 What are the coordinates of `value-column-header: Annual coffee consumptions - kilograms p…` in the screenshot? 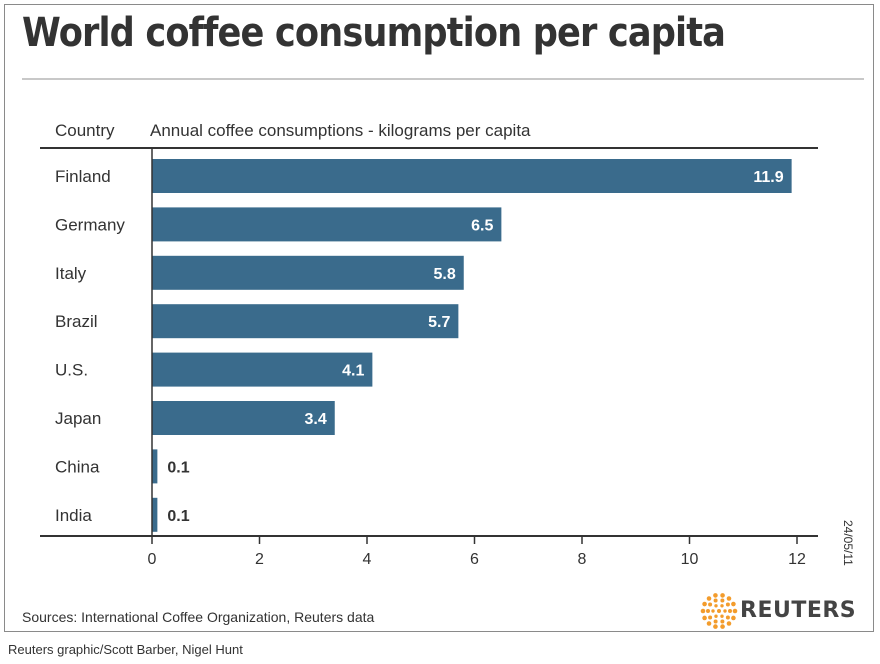 It's located at (340, 130).